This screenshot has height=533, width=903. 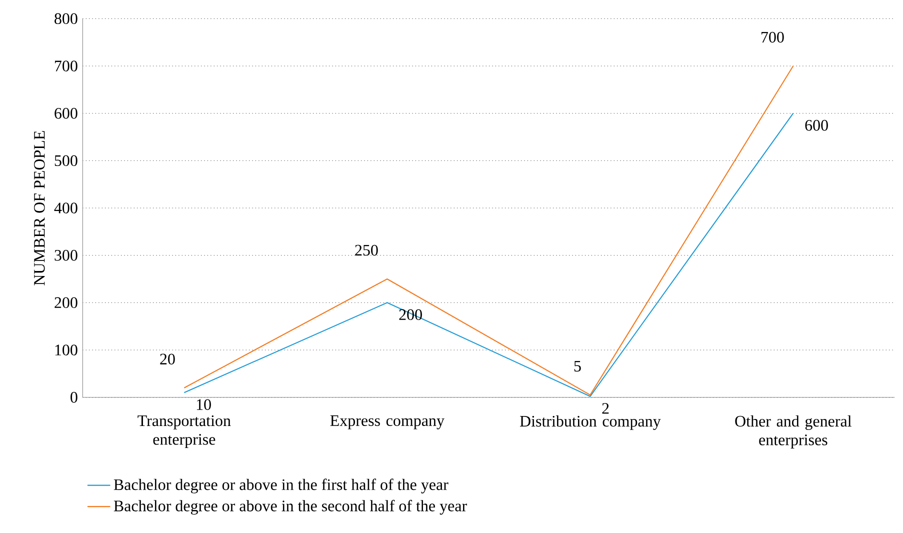 What do you see at coordinates (366, 250) in the screenshot?
I see `data-label: 250` at bounding box center [366, 250].